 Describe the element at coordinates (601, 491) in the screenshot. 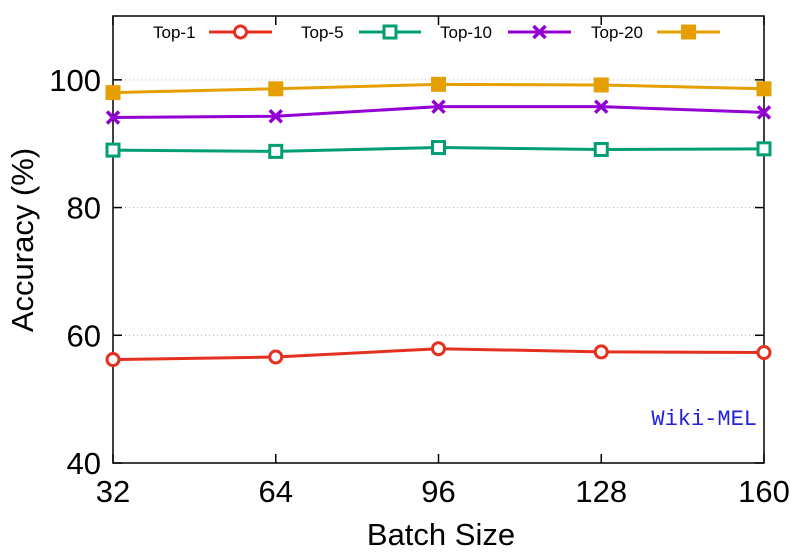

I see `x-tick-label: 128` at that location.